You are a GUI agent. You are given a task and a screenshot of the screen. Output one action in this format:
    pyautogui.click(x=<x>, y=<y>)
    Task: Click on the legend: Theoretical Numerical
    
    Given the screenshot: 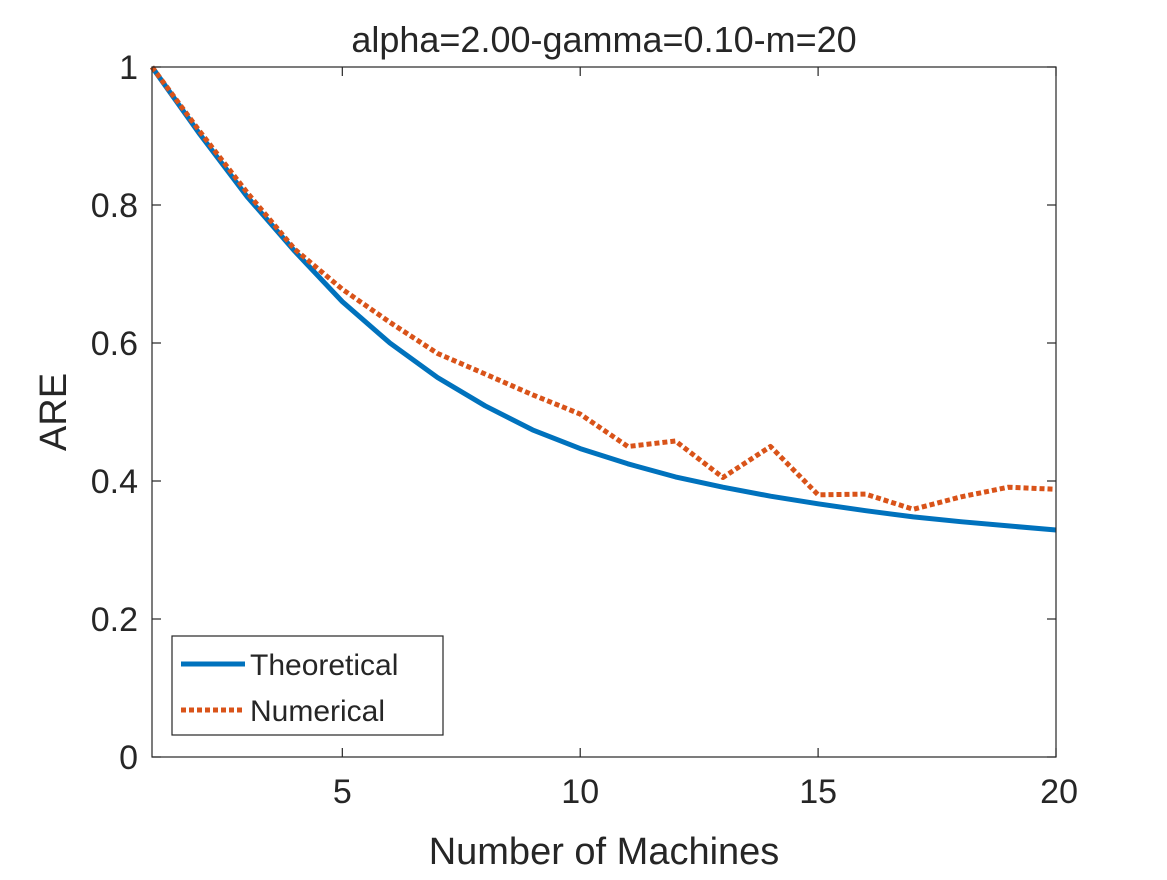 What is the action you would take?
    pyautogui.click(x=307, y=685)
    